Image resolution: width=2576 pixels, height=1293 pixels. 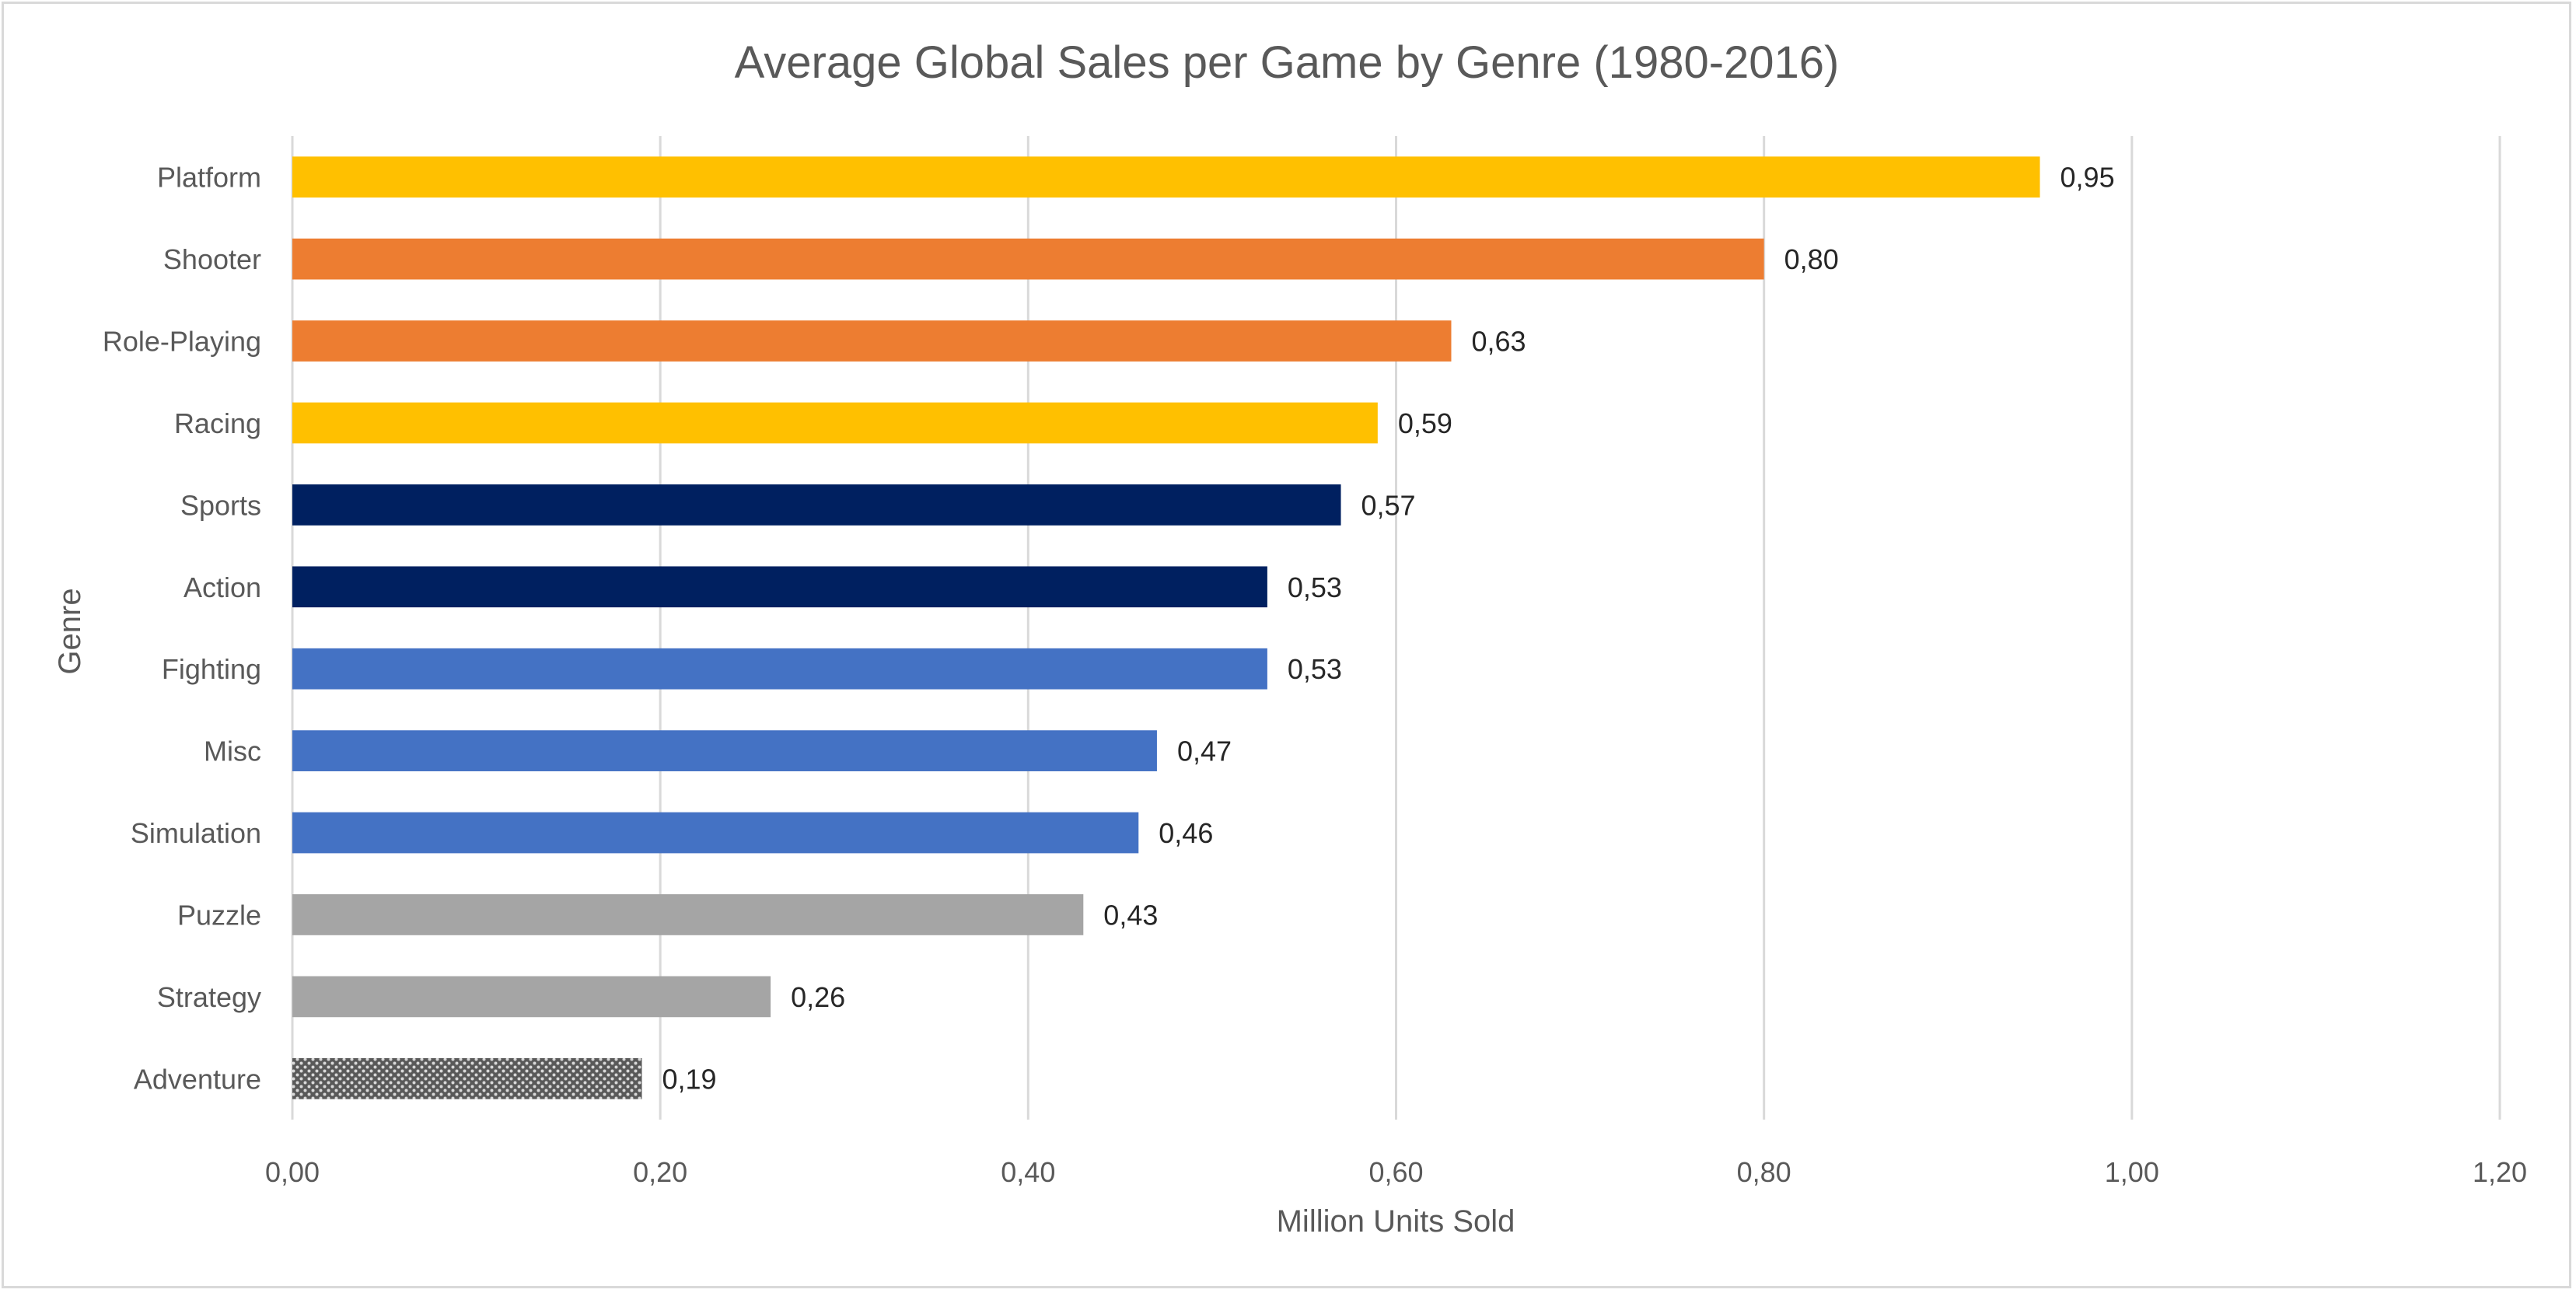 What do you see at coordinates (724, 750) in the screenshot?
I see `bar-misc` at bounding box center [724, 750].